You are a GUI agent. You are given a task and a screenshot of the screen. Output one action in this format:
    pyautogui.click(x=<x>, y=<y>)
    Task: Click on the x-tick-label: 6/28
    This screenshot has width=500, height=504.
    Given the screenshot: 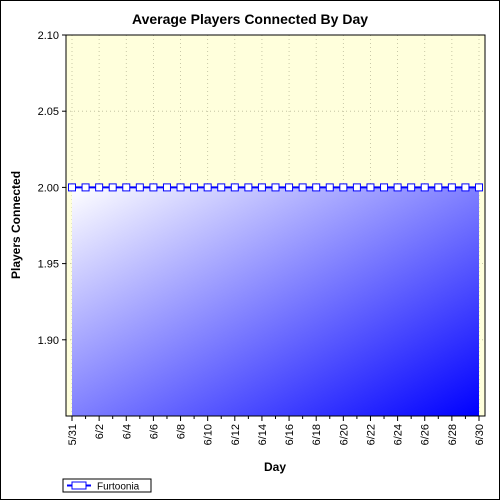 What is the action you would take?
    pyautogui.click(x=453, y=434)
    